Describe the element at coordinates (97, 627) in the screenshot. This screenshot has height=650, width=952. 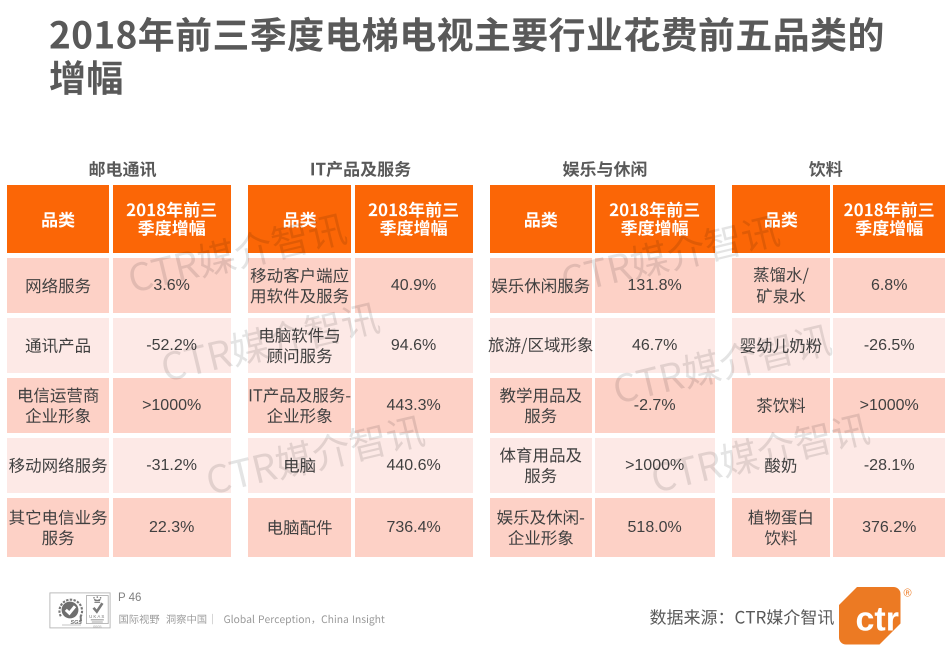
I see `svg-text: 0005` at that location.